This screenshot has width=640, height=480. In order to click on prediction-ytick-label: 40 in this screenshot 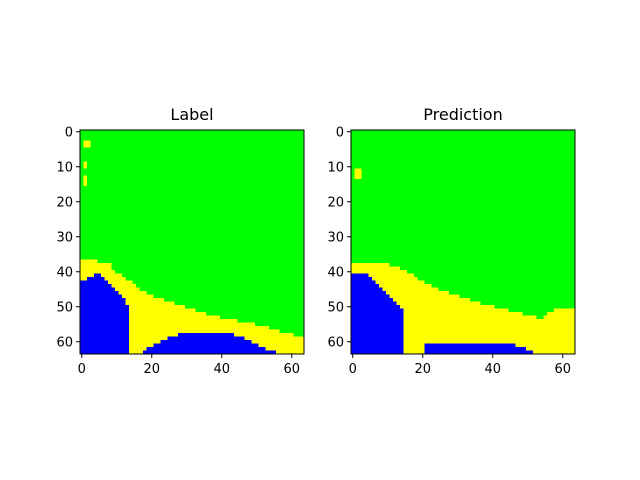, I will do `click(335, 272)`.